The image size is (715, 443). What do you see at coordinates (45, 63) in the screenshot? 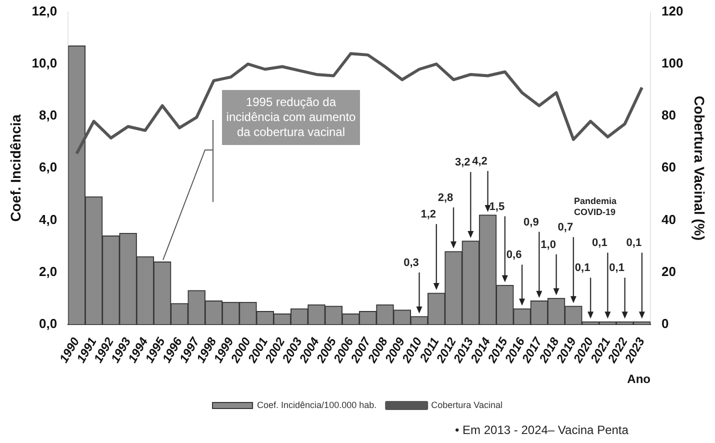
I see `y-tick-label: 10,0` at bounding box center [45, 63].